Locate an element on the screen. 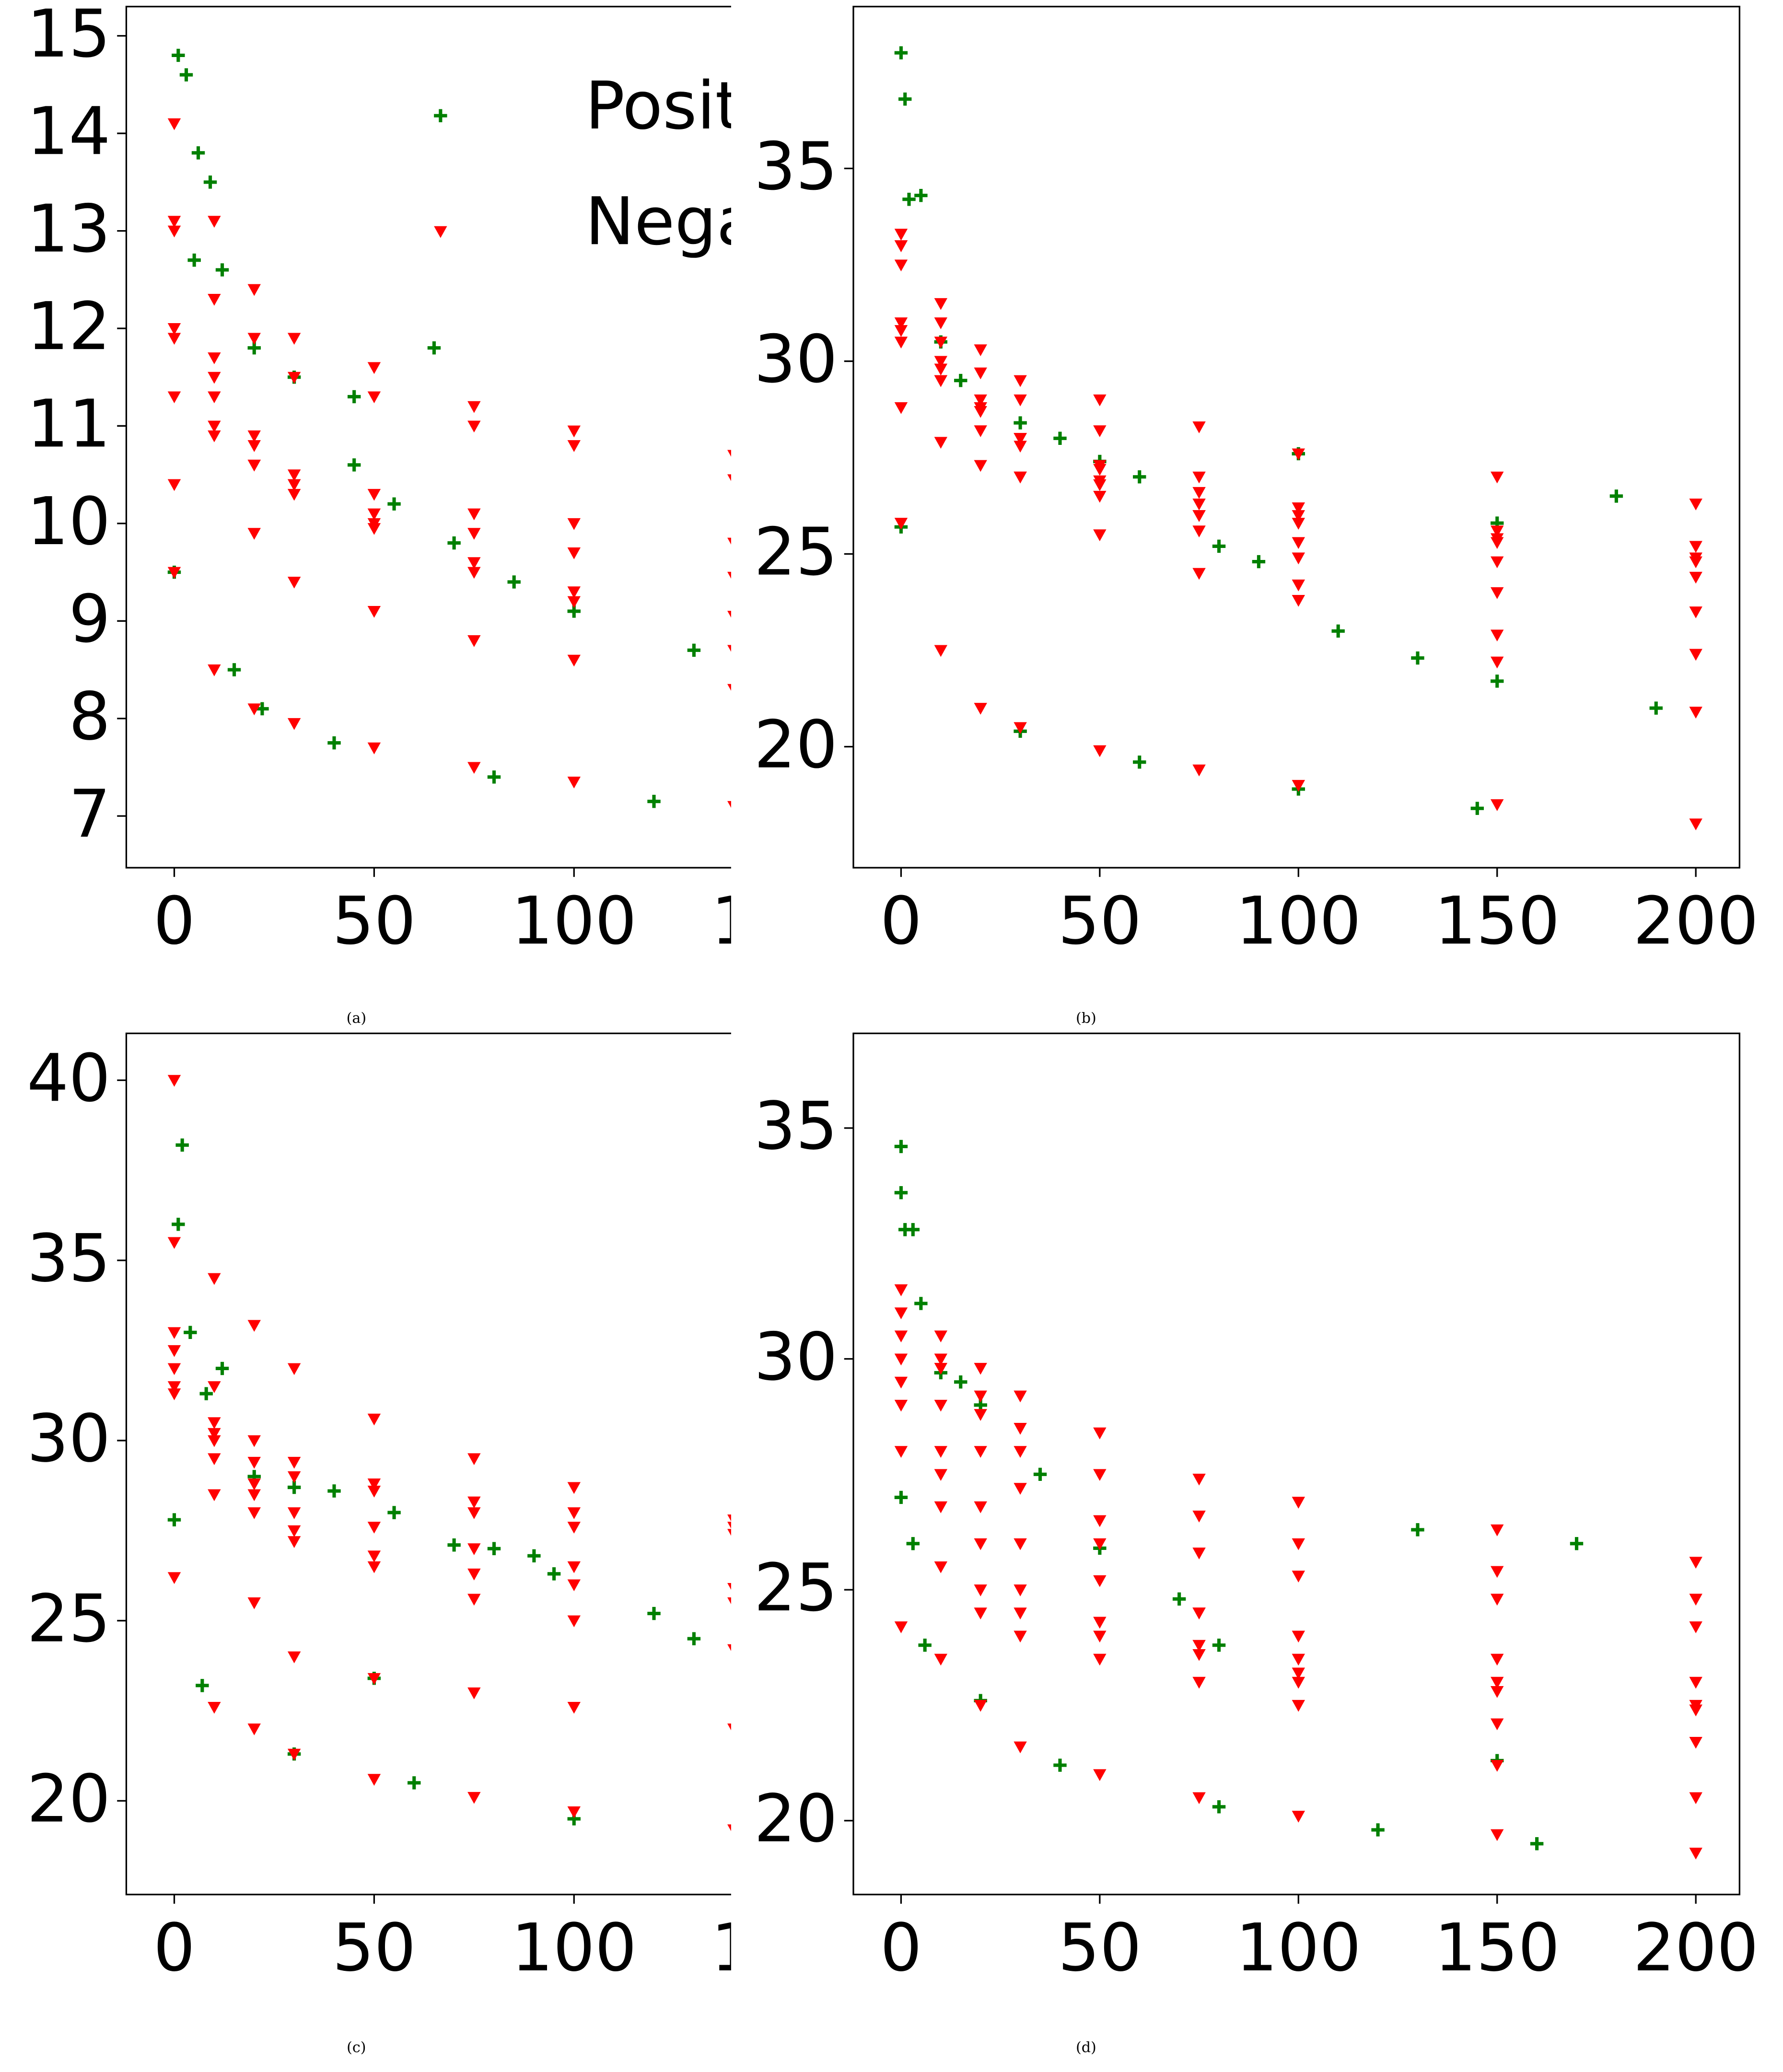  y-tick-label: 40 is located at coordinates (68, 1078).